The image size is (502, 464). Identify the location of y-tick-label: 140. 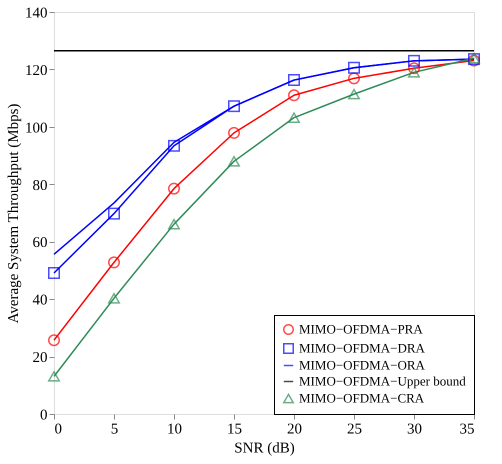
(36, 14).